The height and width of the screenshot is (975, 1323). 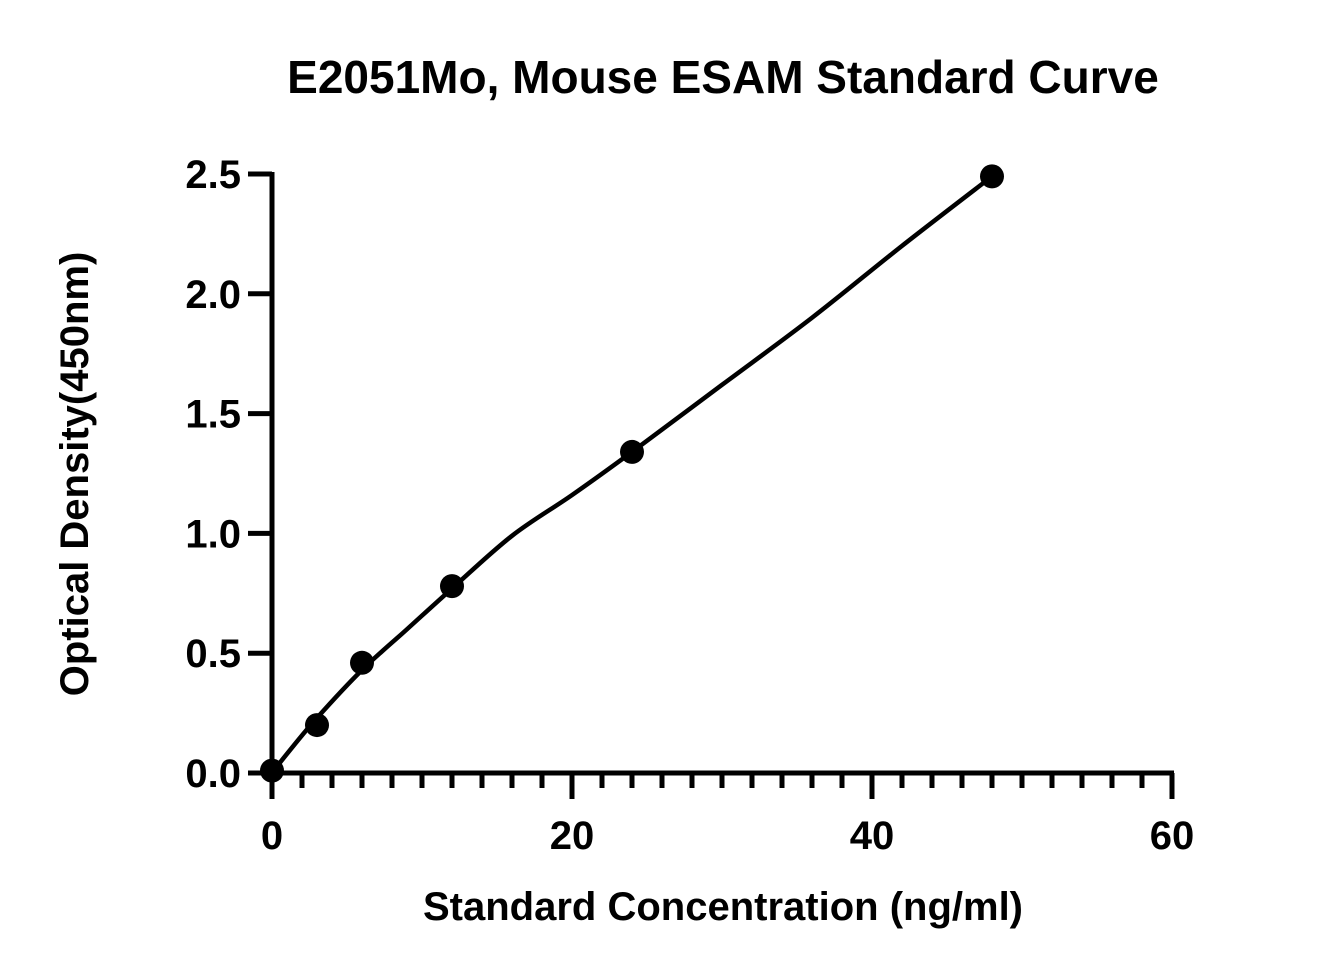 What do you see at coordinates (213, 534) in the screenshot?
I see `y-tick-label: 1.0` at bounding box center [213, 534].